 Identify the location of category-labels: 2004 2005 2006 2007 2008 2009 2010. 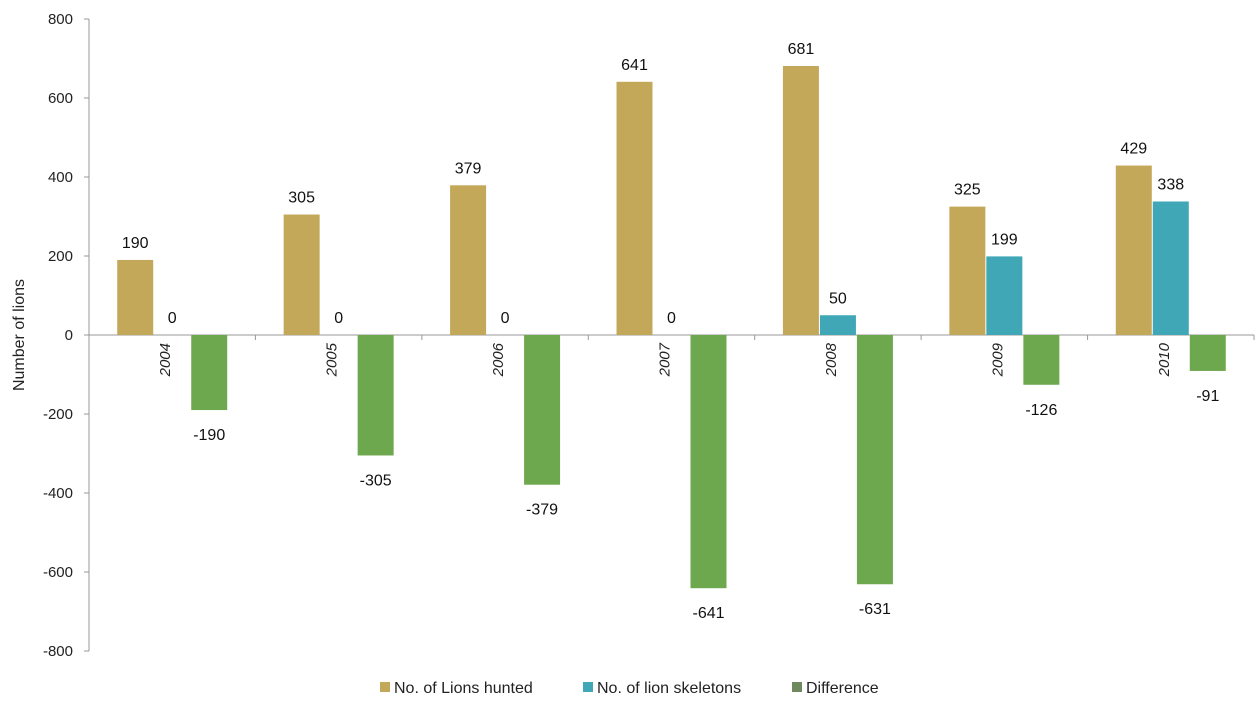
(665, 359).